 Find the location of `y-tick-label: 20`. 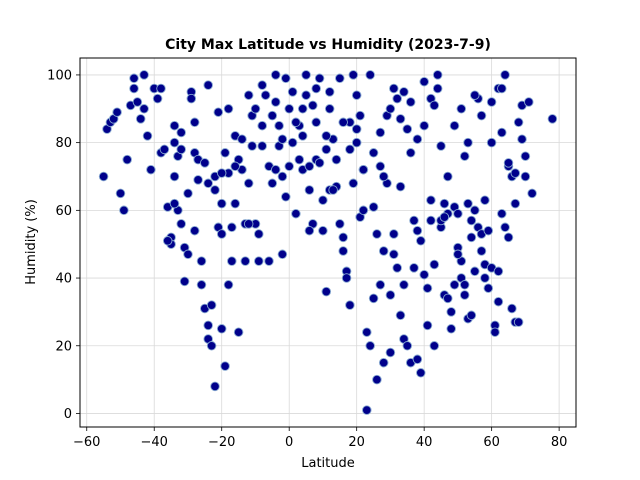

y-tick-label: 20 is located at coordinates (63, 346).